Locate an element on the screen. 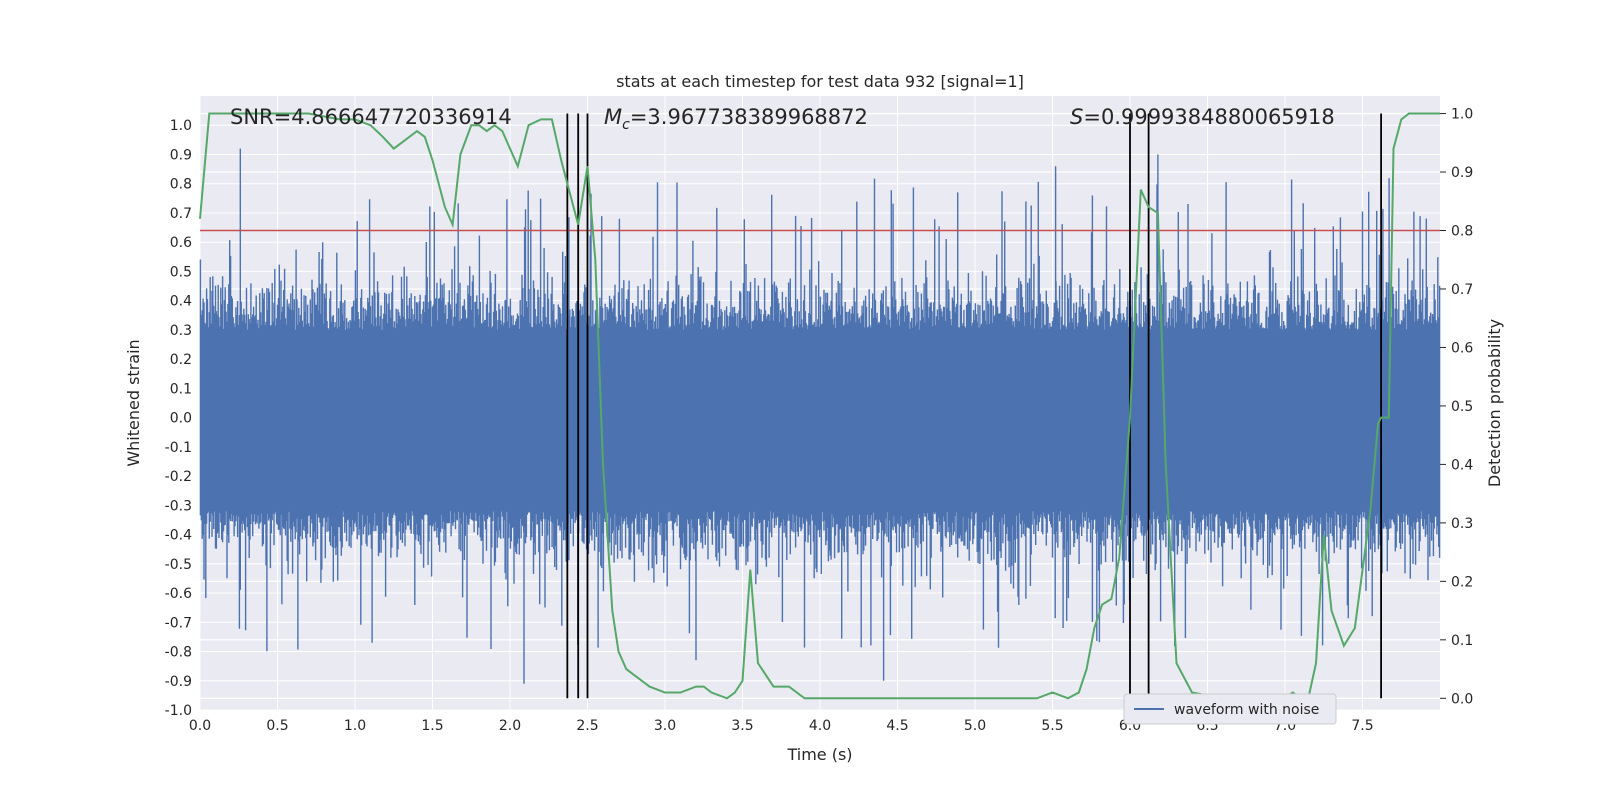  x-tick-label: 4.0 is located at coordinates (820, 726).